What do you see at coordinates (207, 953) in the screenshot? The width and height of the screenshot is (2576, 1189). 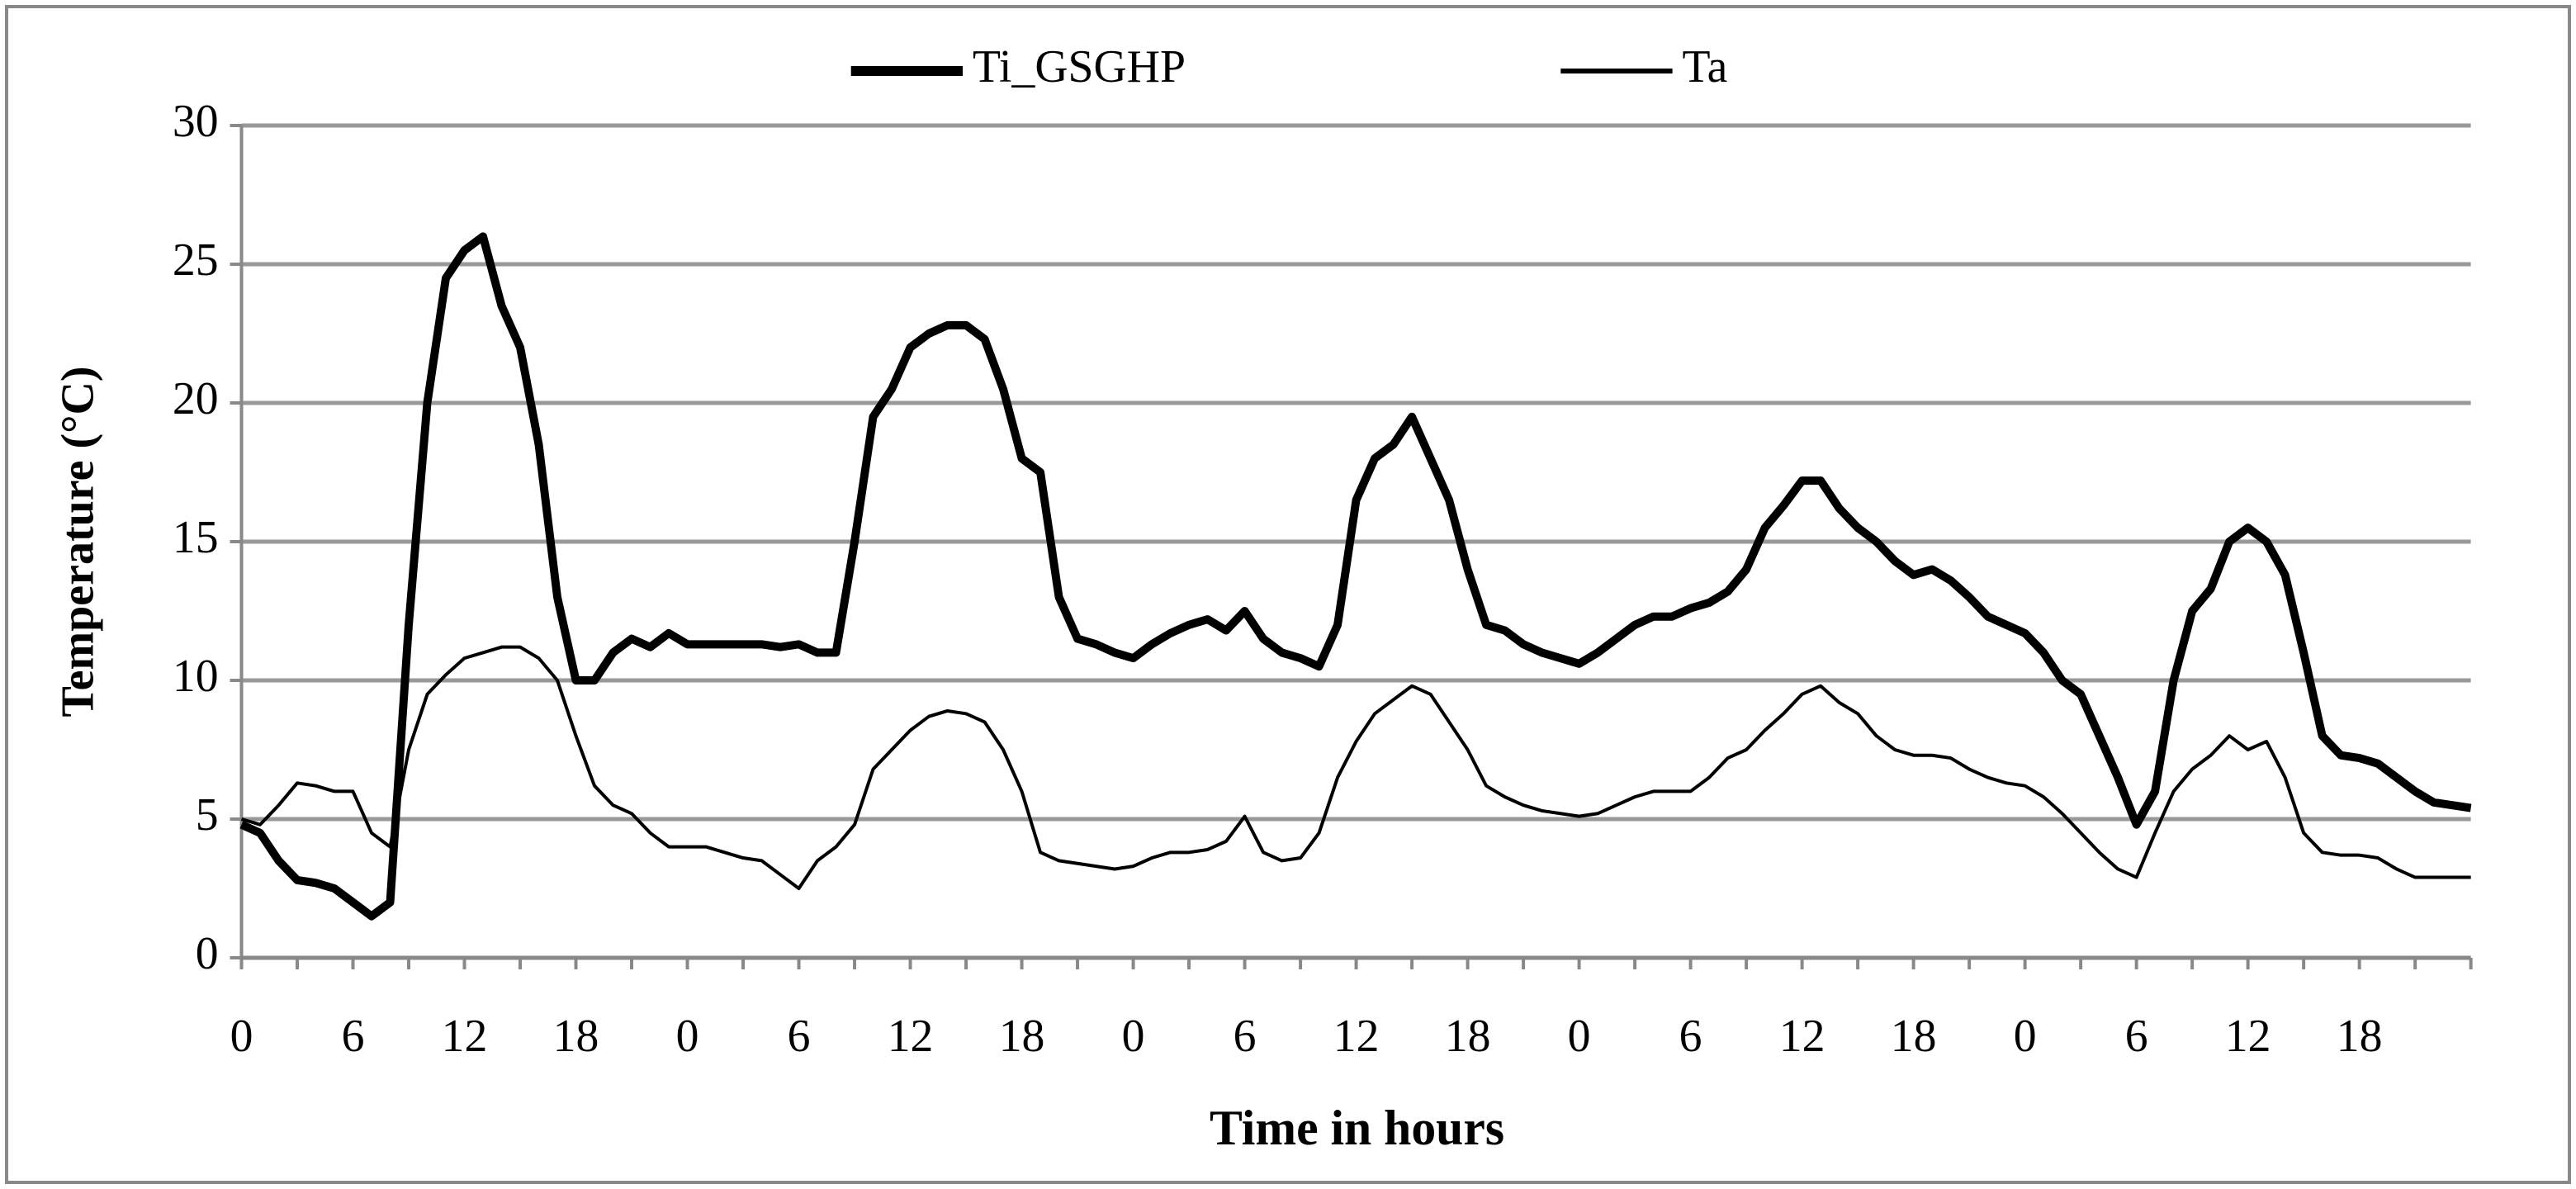 I see `y-tick-label: 0` at bounding box center [207, 953].